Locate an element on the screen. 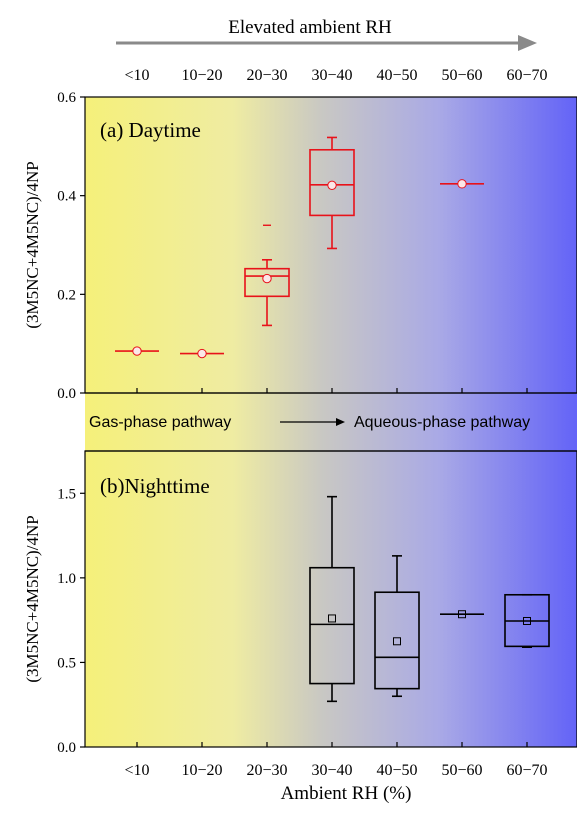 The image size is (577, 829). bottom-category-label: <10 is located at coordinates (136, 770).